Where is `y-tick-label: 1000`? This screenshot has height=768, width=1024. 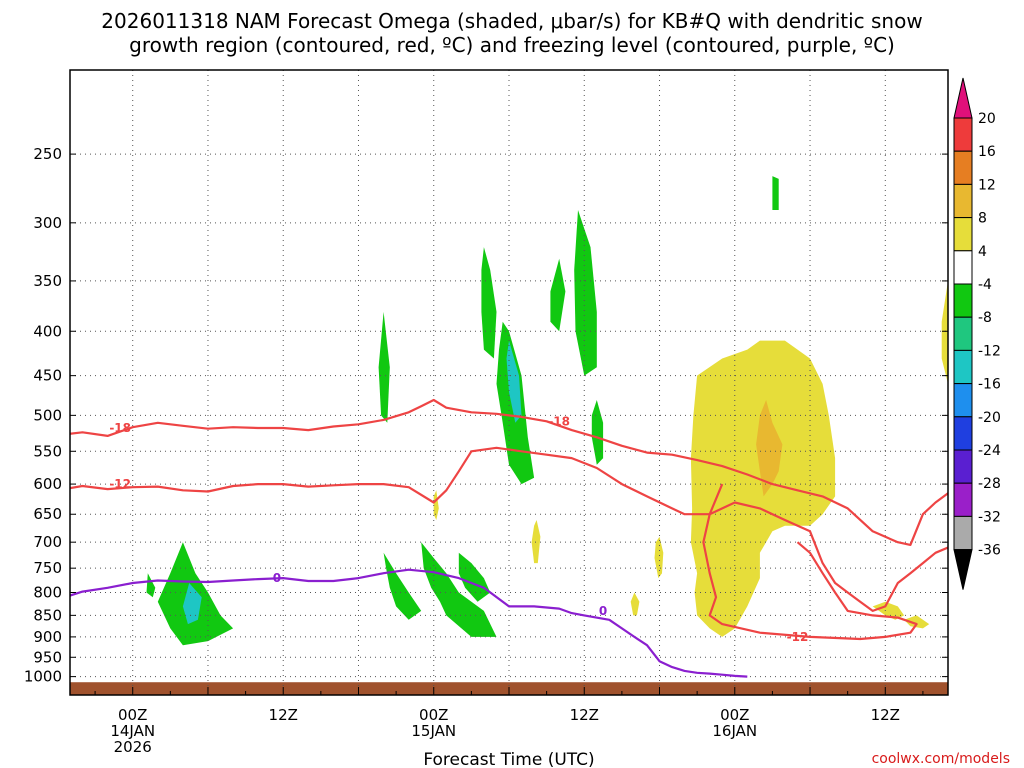
y-tick-label: 1000 is located at coordinates (43, 677).